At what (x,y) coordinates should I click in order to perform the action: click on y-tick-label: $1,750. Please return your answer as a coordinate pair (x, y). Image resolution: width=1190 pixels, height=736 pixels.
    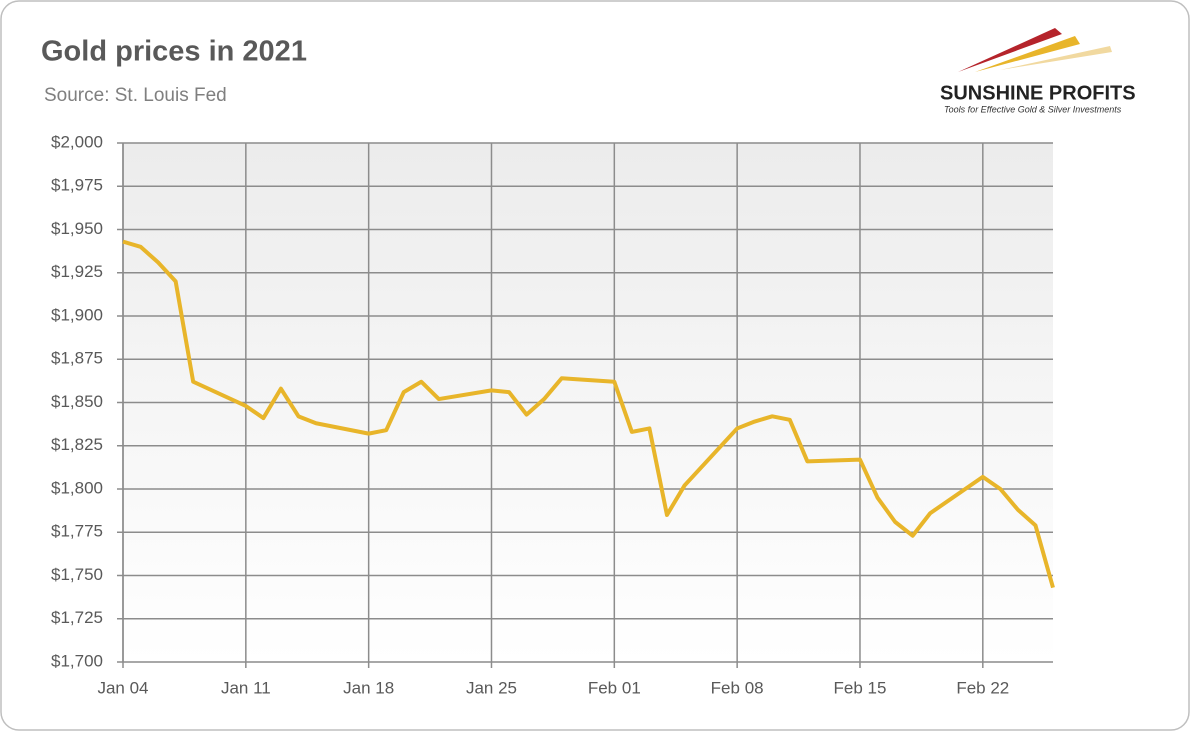
    Looking at the image, I should click on (77, 574).